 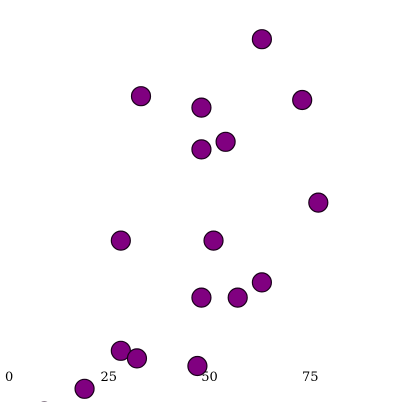 I want to click on x-axis-tick-labels: 0 25 50 75, so click(x=162, y=377).